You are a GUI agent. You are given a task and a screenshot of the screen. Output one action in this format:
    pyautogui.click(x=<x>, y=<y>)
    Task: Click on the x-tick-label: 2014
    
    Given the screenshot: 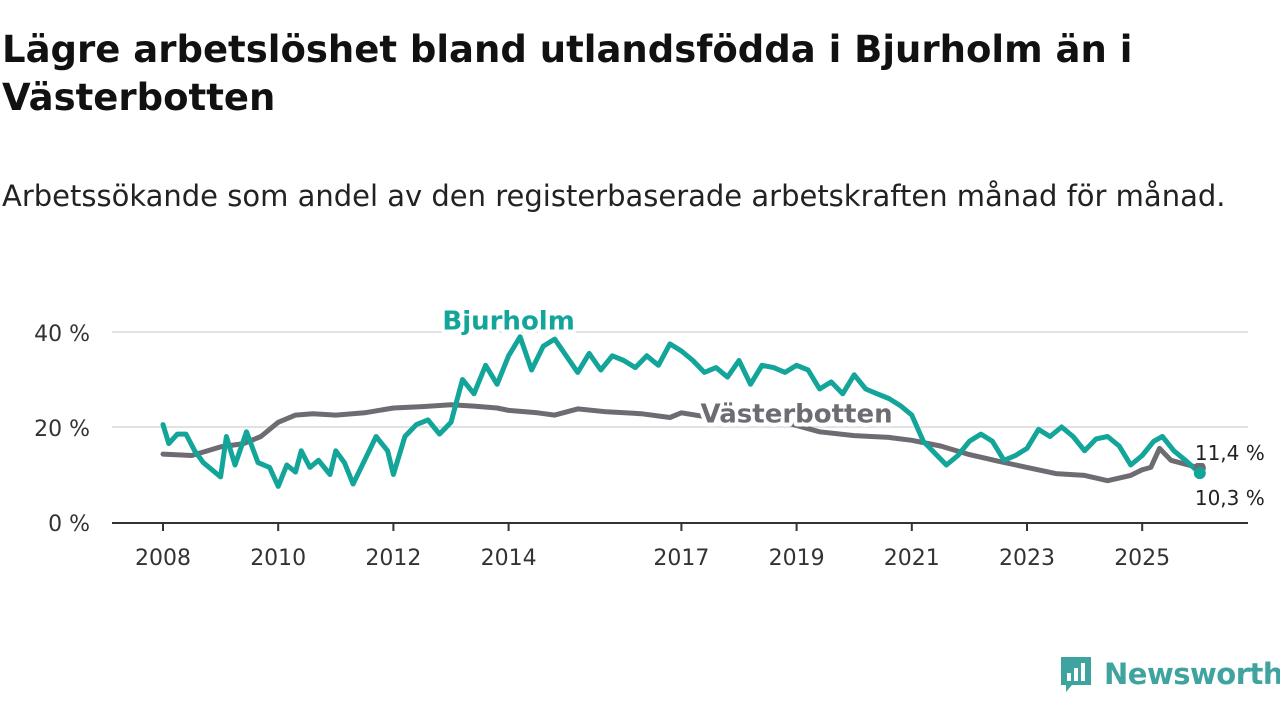 What is the action you would take?
    pyautogui.click(x=509, y=558)
    